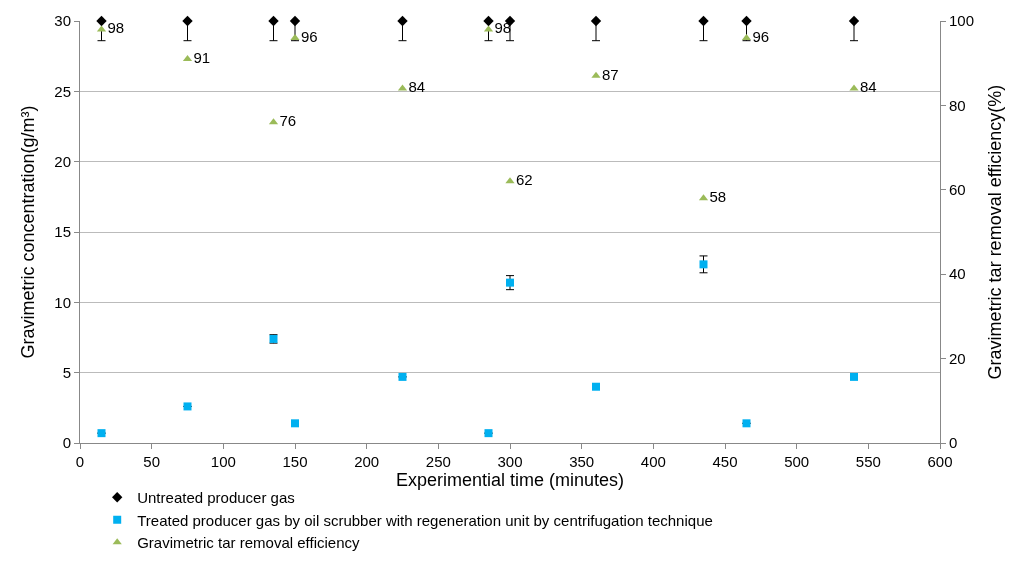  Describe the element at coordinates (216, 498) in the screenshot. I see `legend-label: Untreated producer gas` at that location.